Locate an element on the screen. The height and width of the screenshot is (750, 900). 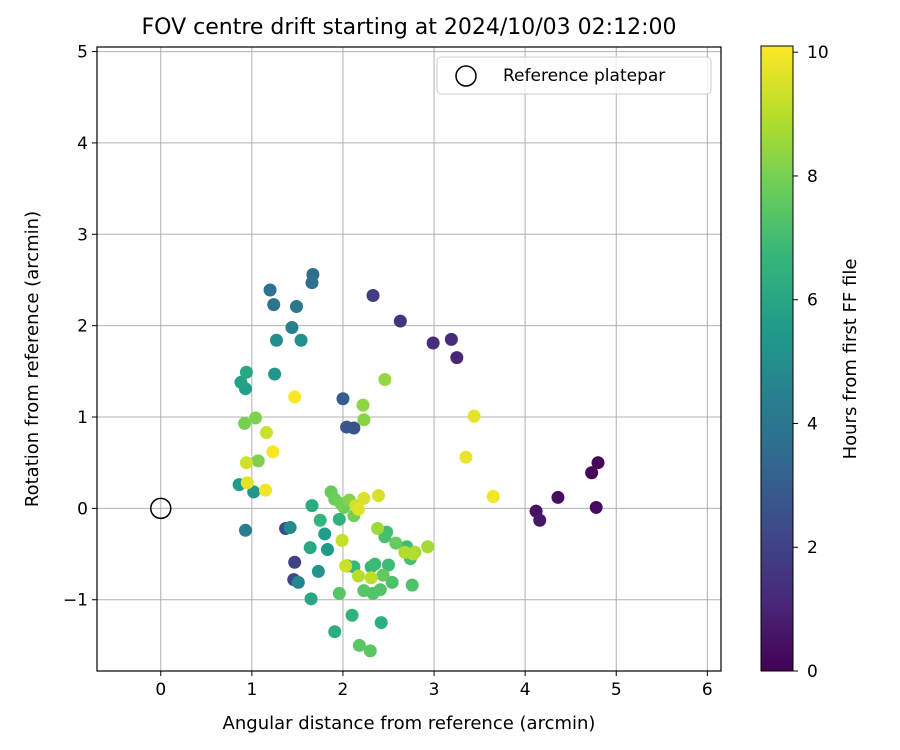
colorbar-tick-label: 2 is located at coordinates (812, 548).